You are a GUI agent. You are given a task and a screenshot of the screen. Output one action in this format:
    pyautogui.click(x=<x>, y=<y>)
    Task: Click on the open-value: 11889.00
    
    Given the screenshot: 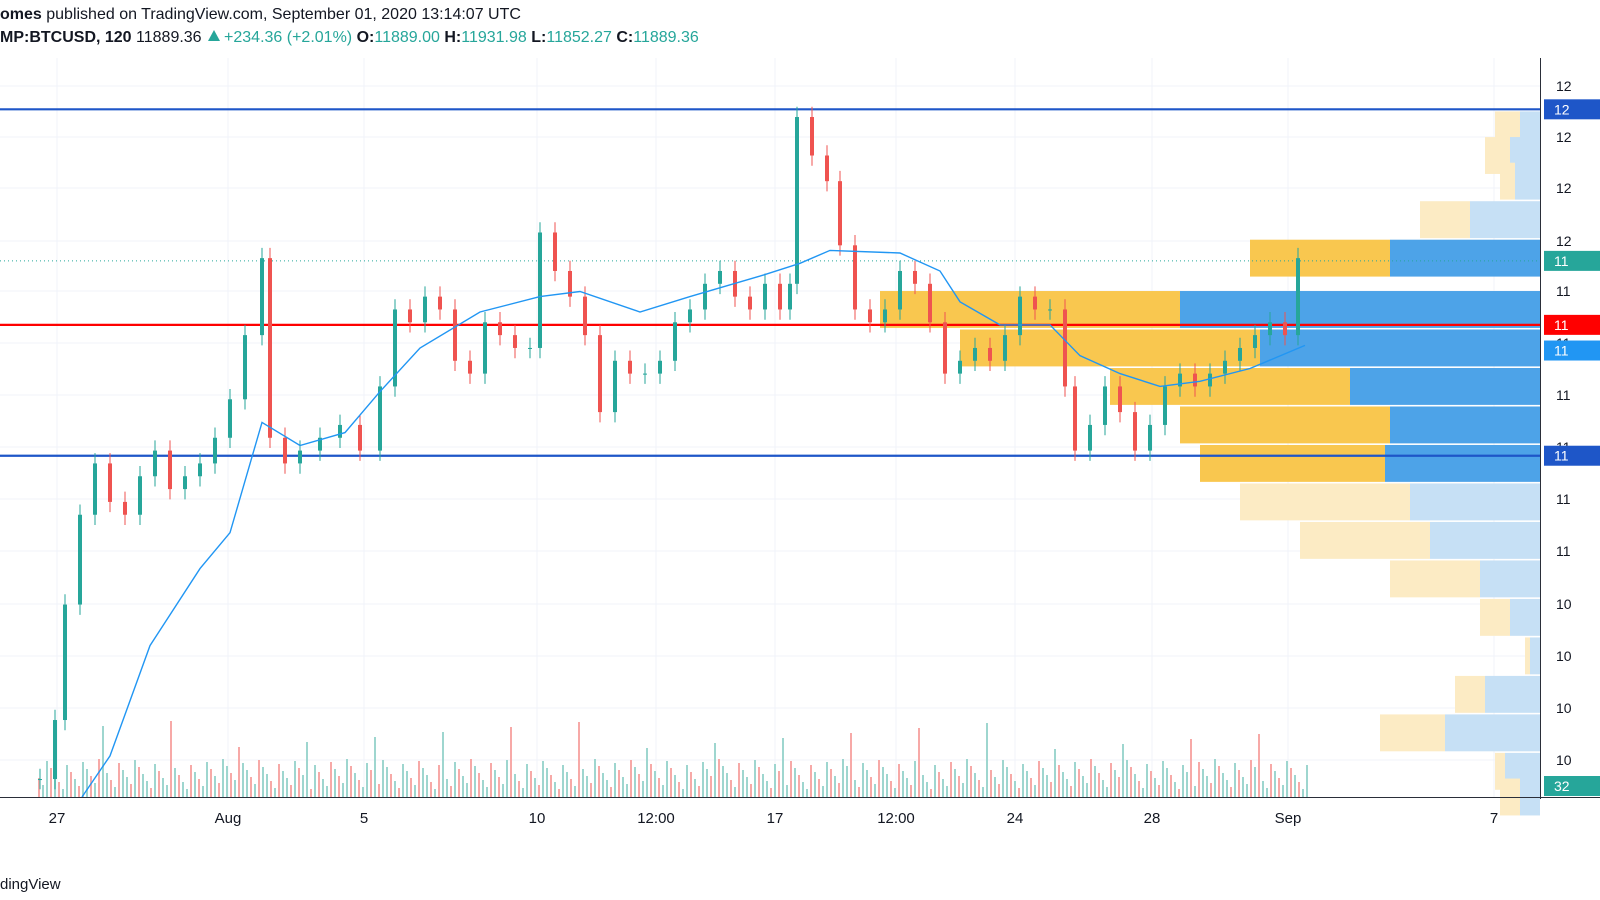 What is the action you would take?
    pyautogui.click(x=407, y=37)
    